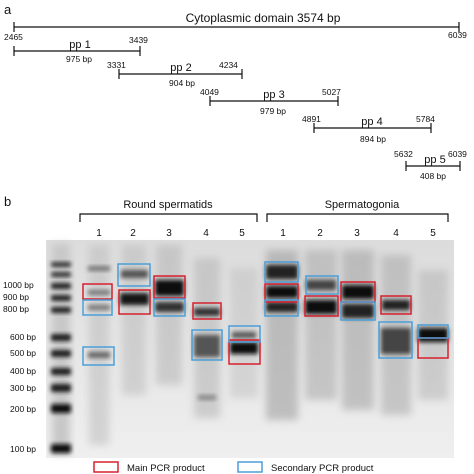  I want to click on ladder-lane, so click(61, 349).